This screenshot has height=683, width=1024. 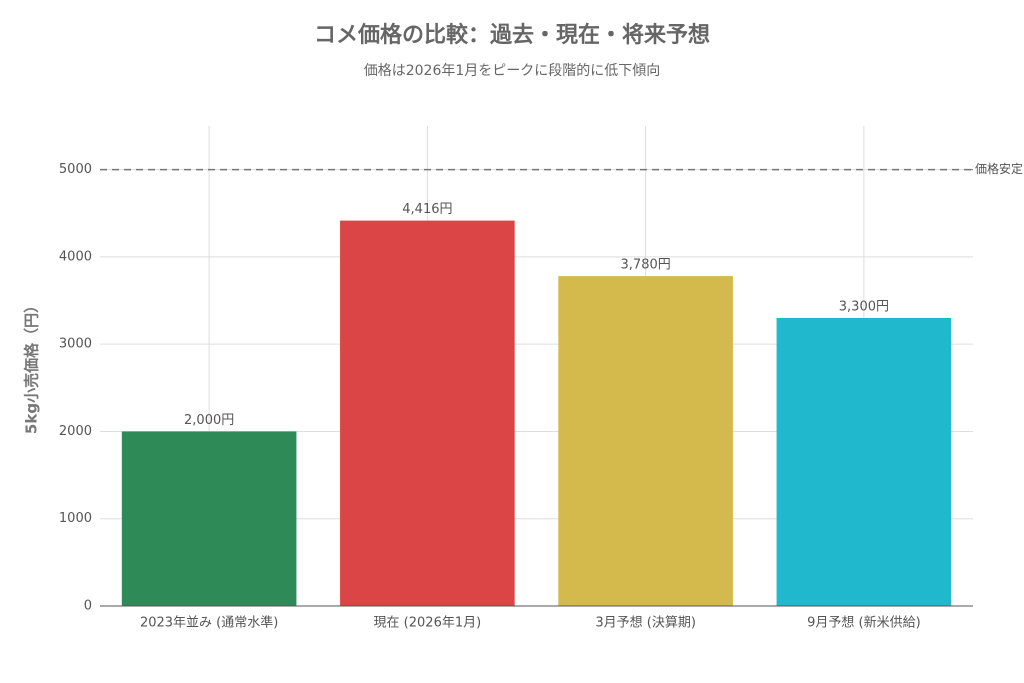 What do you see at coordinates (75, 431) in the screenshot?
I see `y-tick-label: 2000` at bounding box center [75, 431].